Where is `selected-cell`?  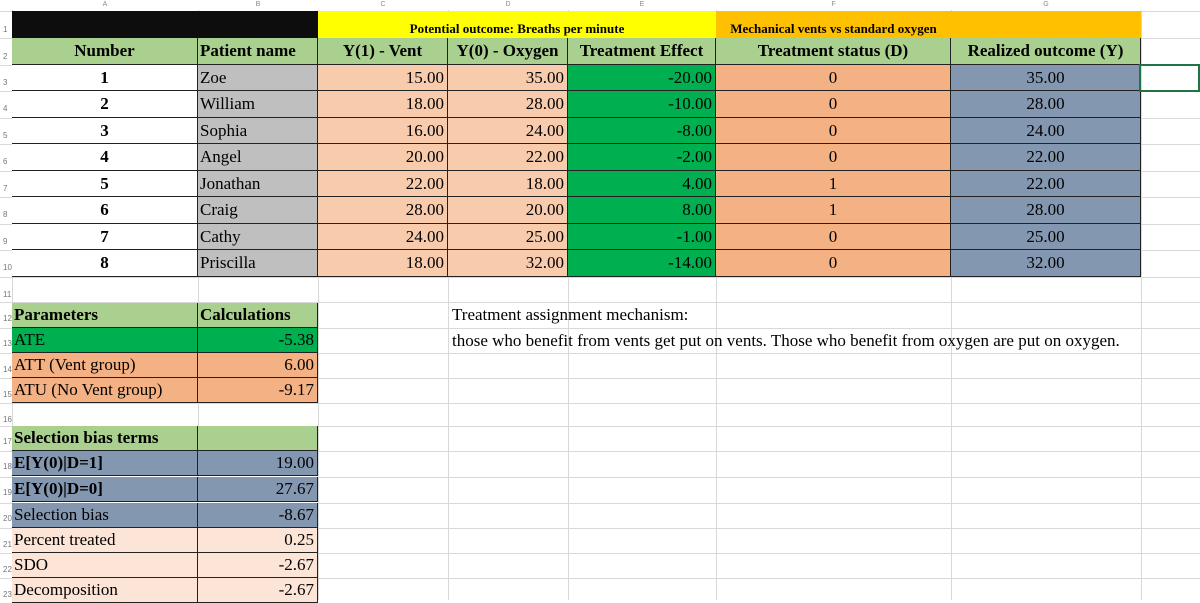 selected-cell is located at coordinates (1169, 78).